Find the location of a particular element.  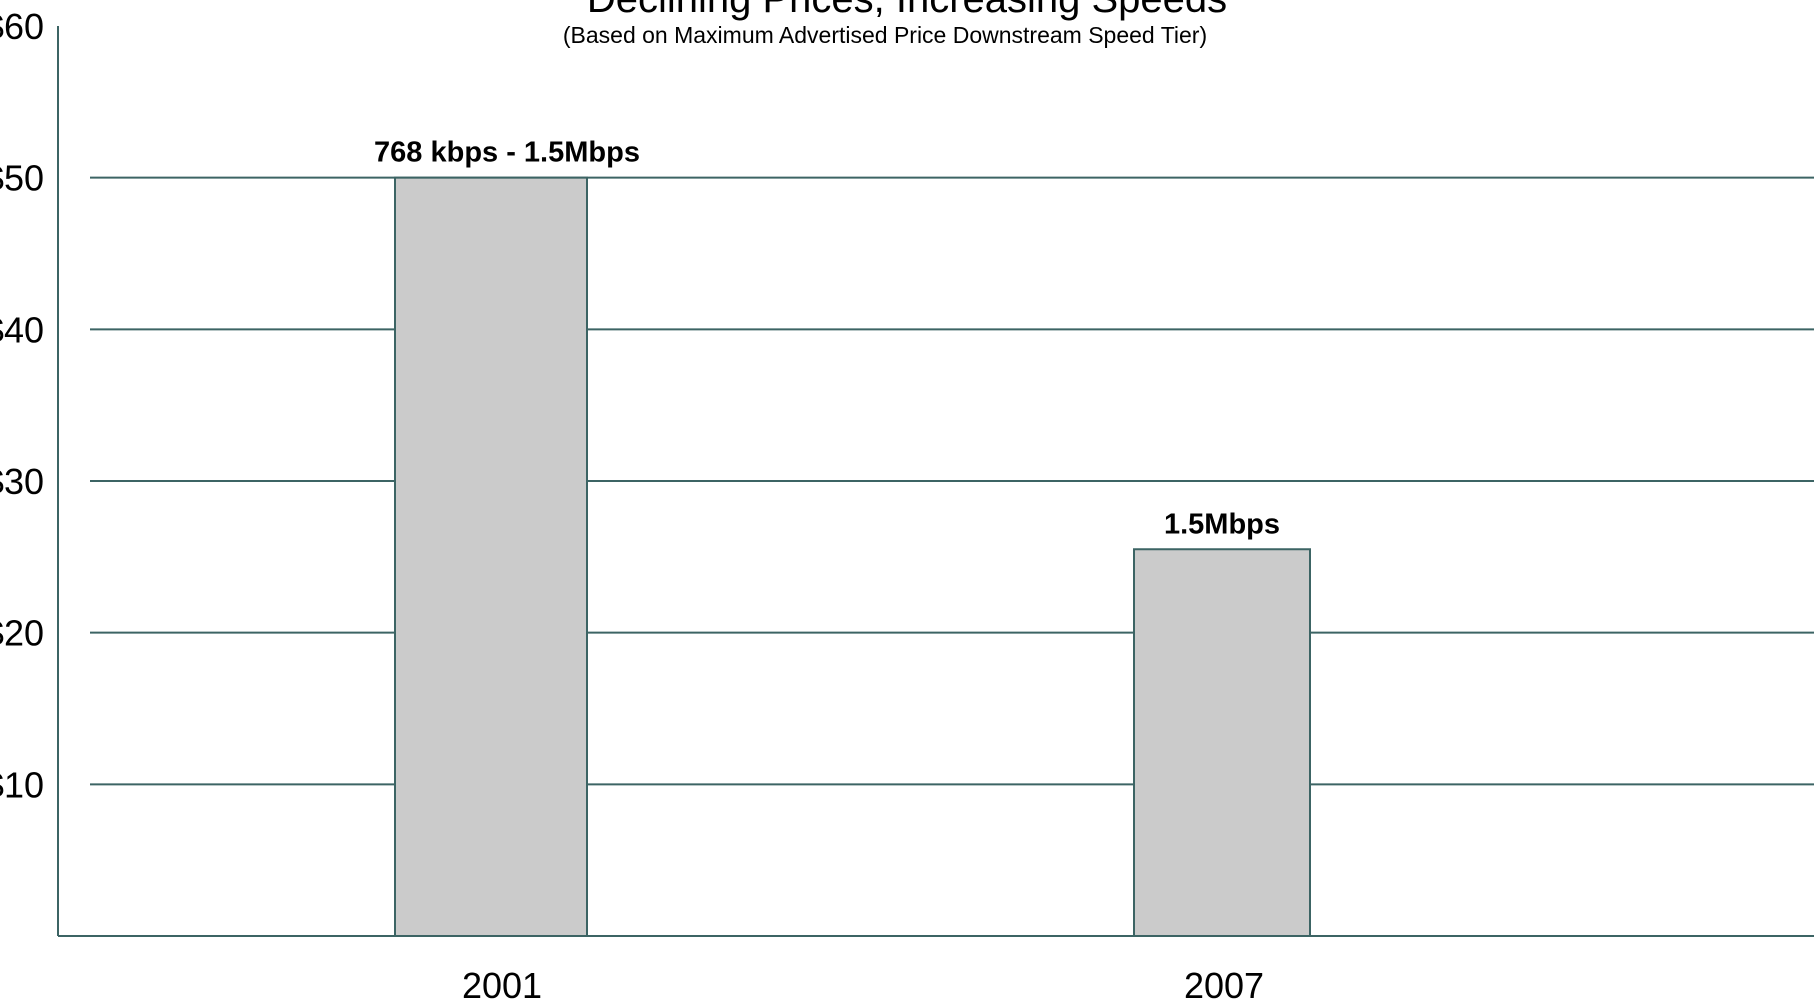

x-tick-label: 2001 is located at coordinates (502, 984).